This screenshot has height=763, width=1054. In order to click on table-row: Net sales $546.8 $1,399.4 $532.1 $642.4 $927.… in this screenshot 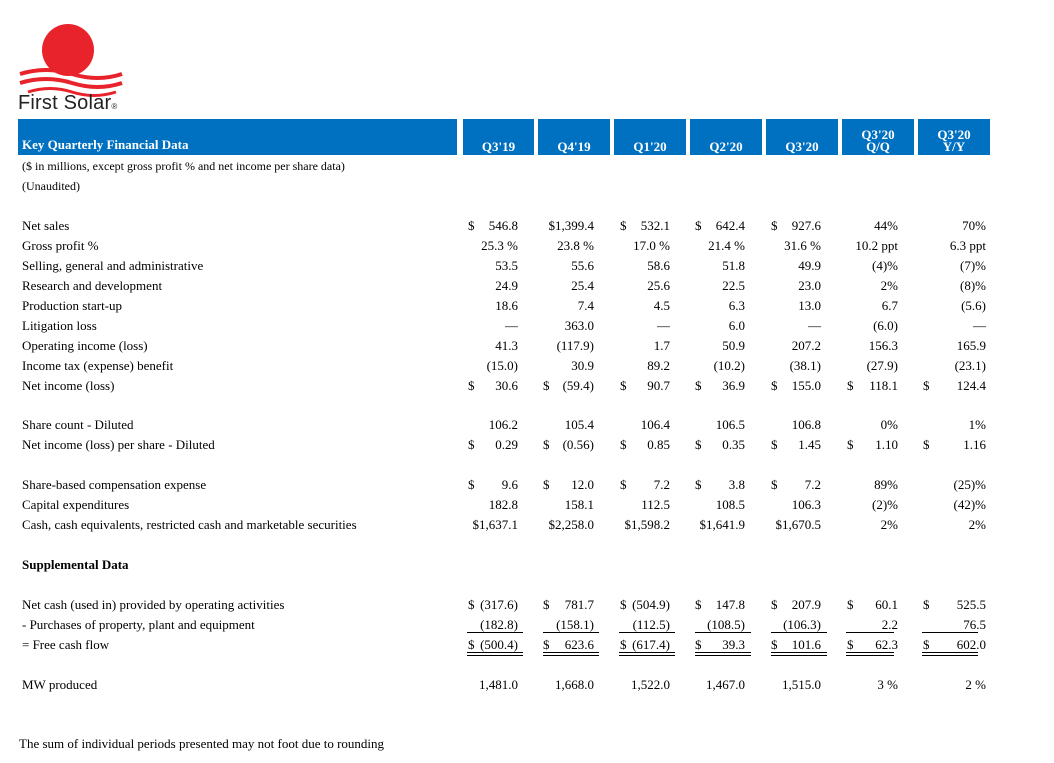, I will do `click(527, 226)`.